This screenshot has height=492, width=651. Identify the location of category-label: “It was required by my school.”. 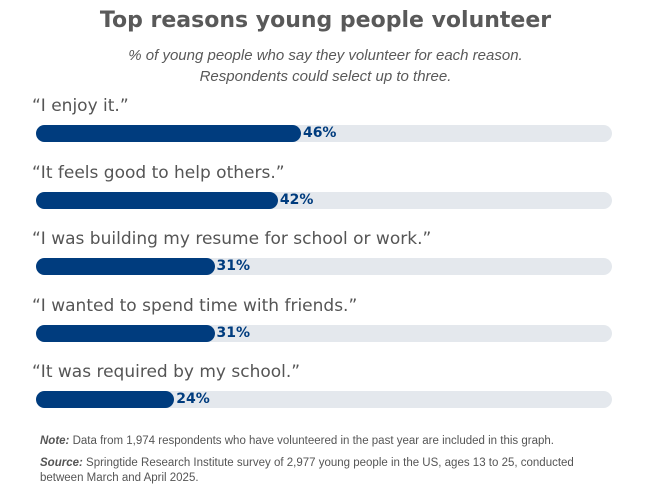
(166, 372).